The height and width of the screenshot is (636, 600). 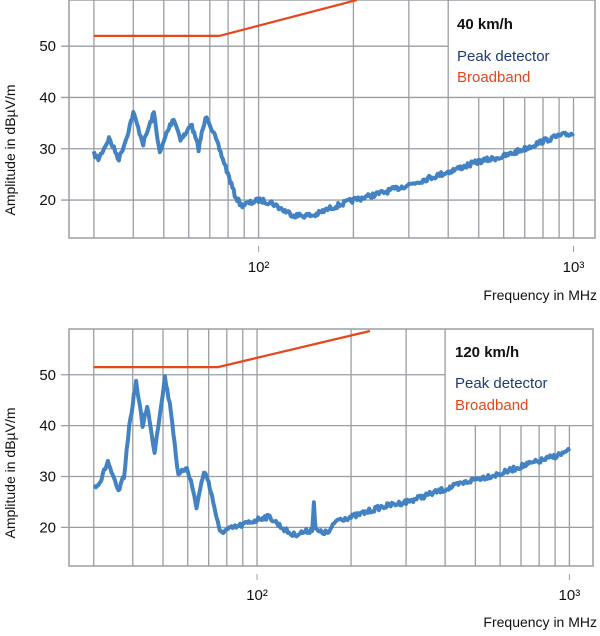 What do you see at coordinates (333, 165) in the screenshot?
I see `peak-detector-trace` at bounding box center [333, 165].